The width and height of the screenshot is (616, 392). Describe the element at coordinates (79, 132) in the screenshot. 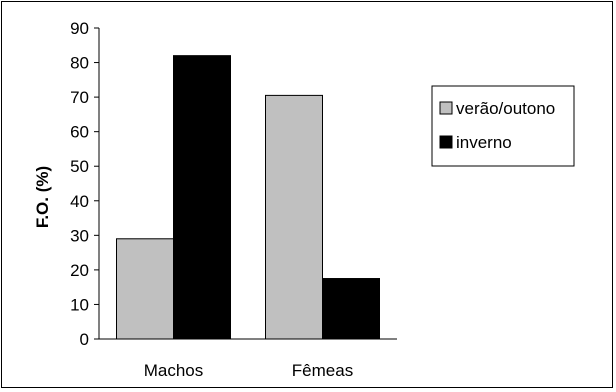

I see `y-tick-label: 60` at that location.